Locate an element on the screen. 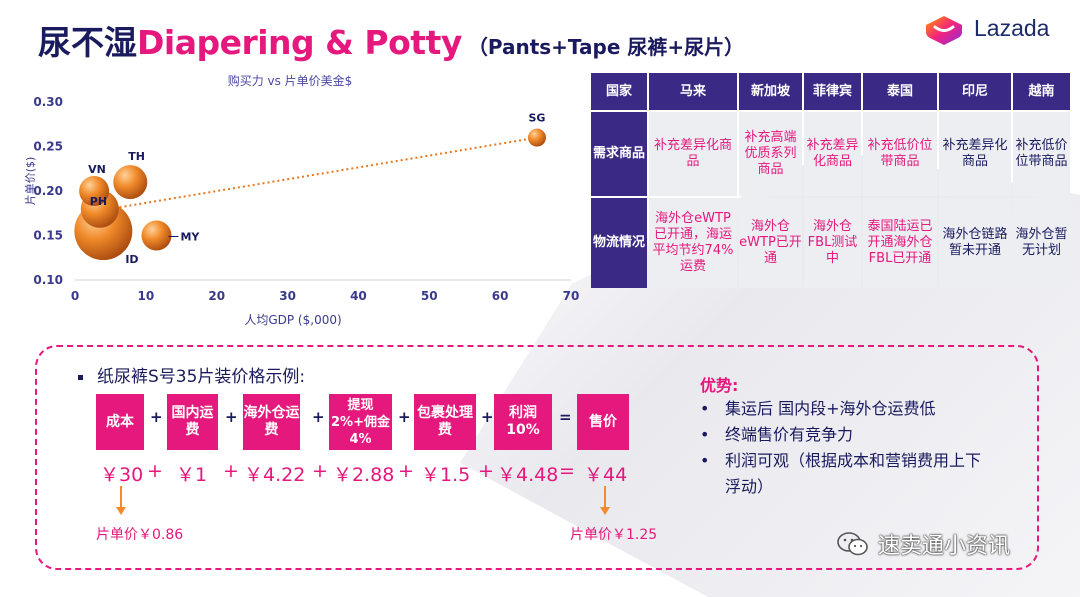 The width and height of the screenshot is (1080, 597). row-label: 物流情况 is located at coordinates (619, 243).